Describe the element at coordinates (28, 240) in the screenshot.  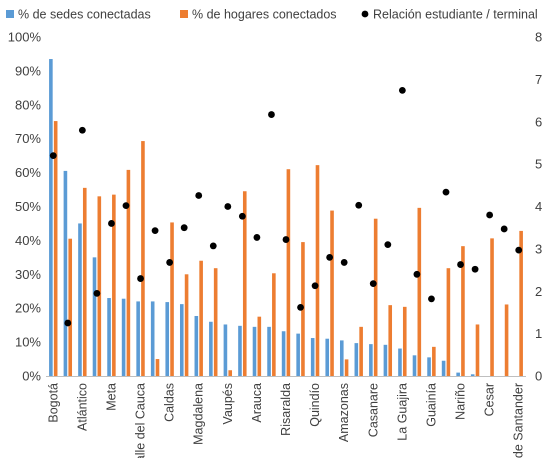
I see `left-tick-label: 40%` at that location.